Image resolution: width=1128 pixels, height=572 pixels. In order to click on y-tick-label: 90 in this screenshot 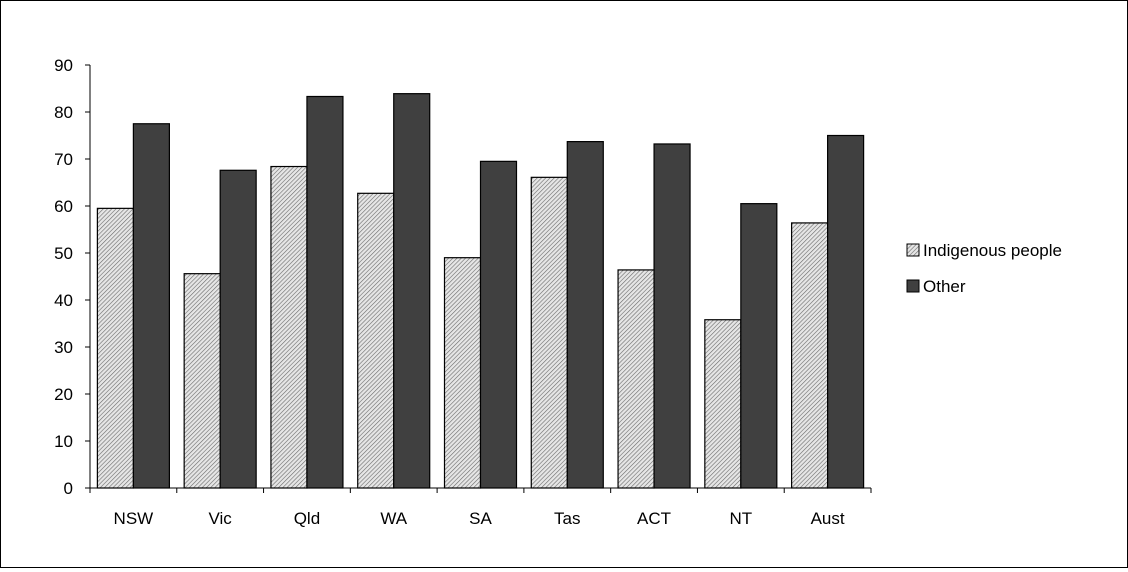, I will do `click(63, 65)`.